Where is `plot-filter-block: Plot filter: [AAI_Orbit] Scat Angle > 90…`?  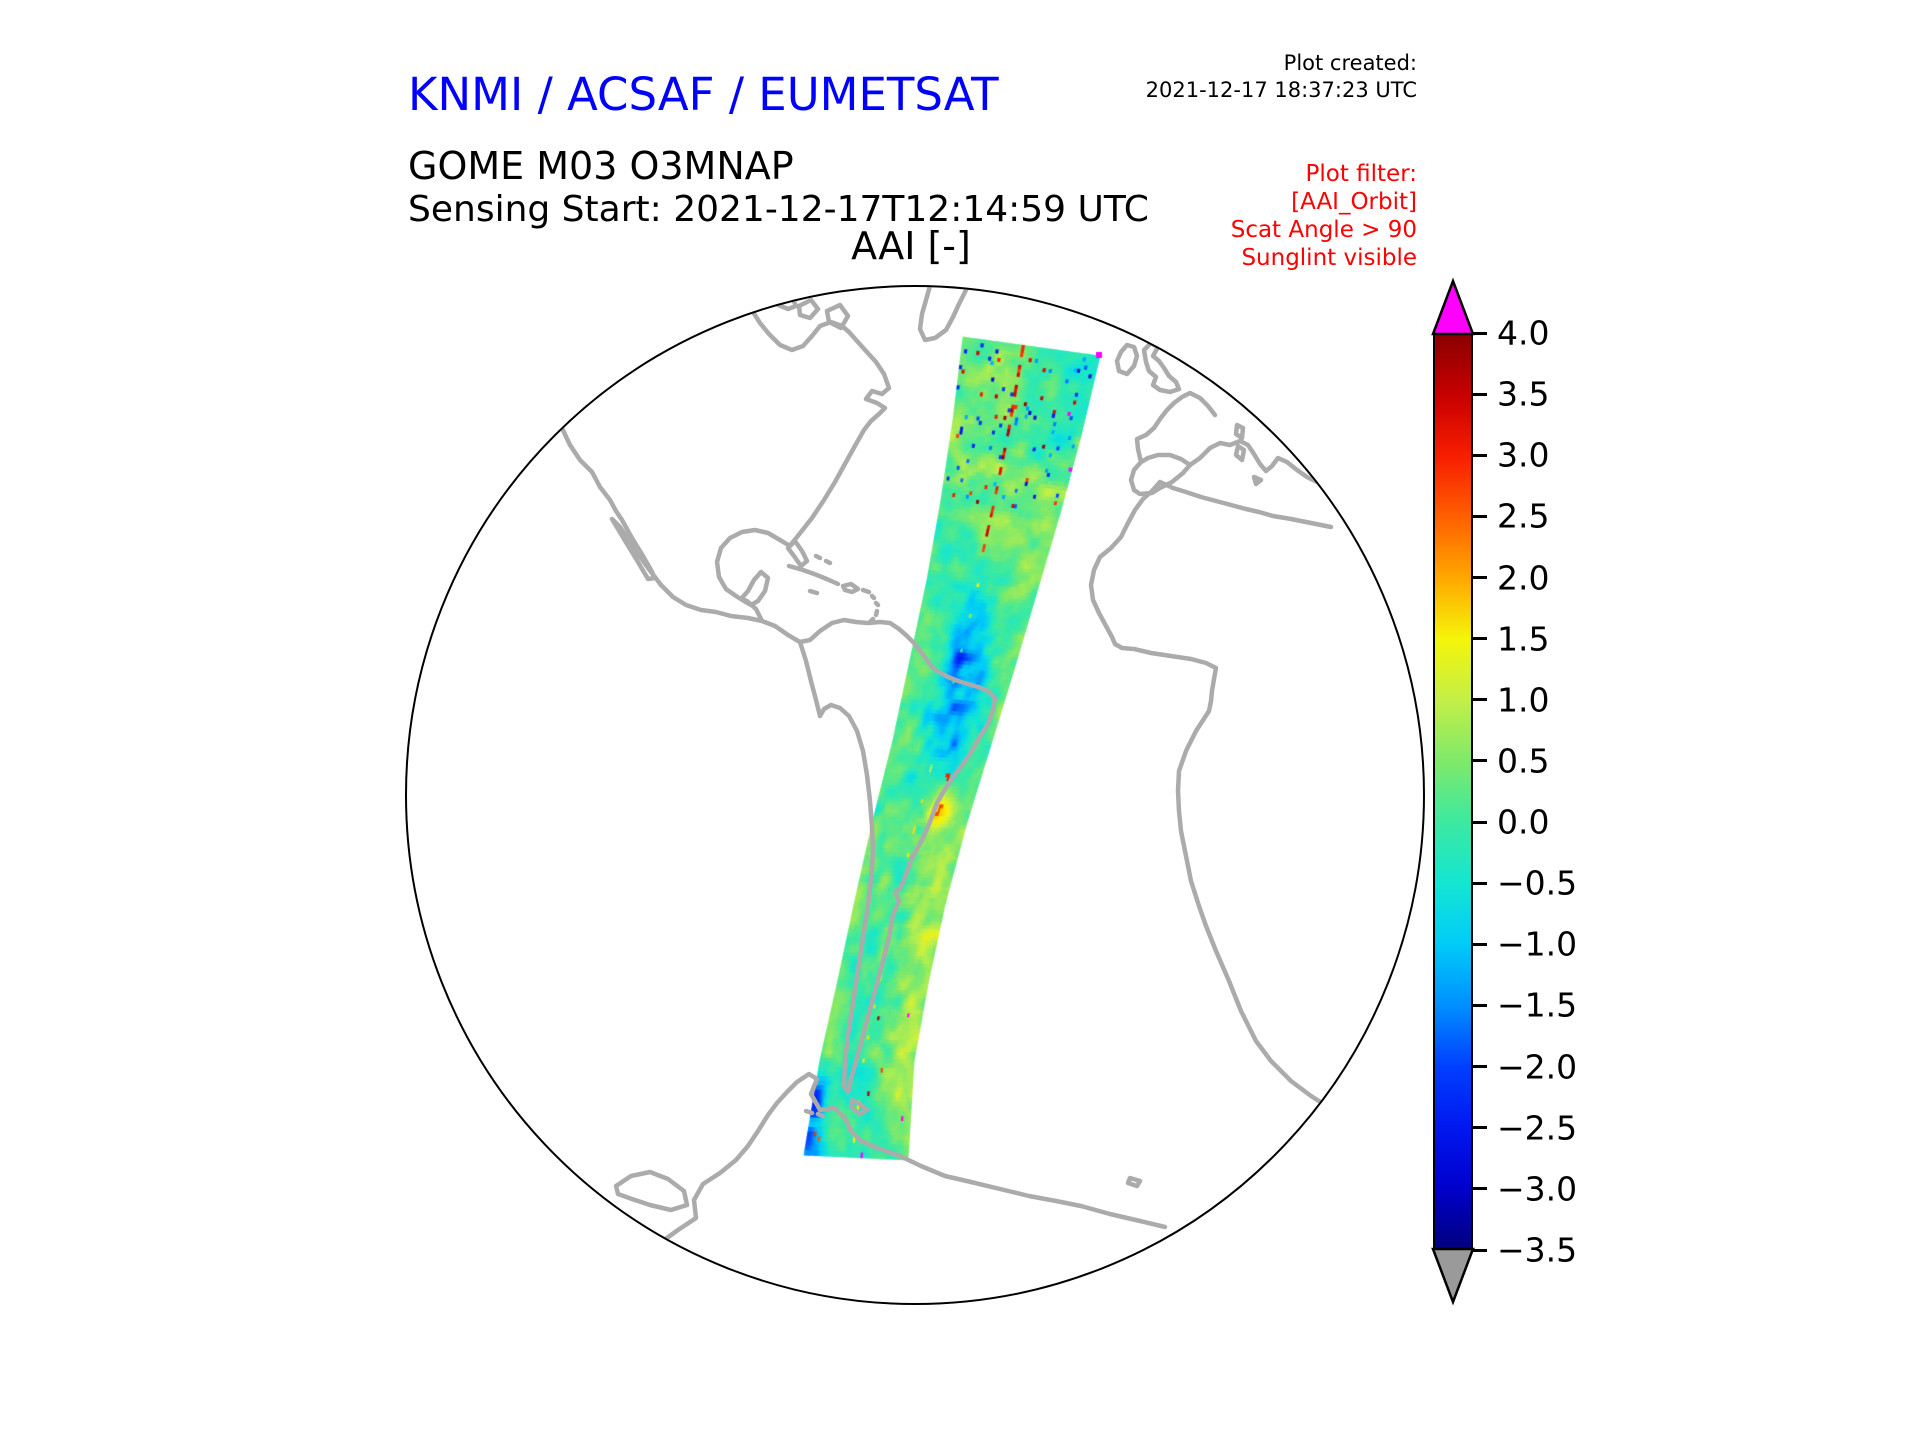
plot-filter-block: Plot filter: [AAI_Orbit] Scat Angle > 90… is located at coordinates (1324, 216).